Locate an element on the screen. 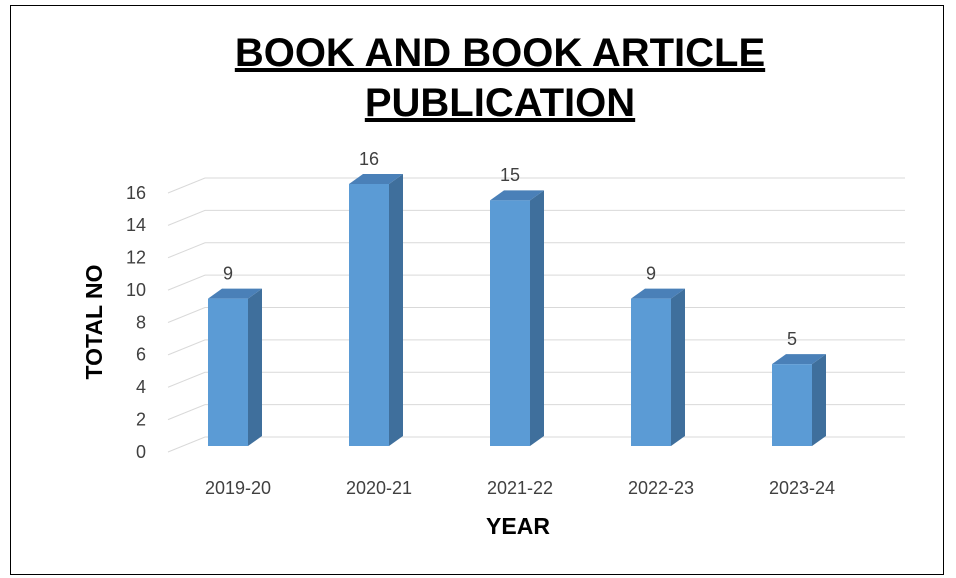 The width and height of the screenshot is (956, 578). data-label: 15 is located at coordinates (510, 175).